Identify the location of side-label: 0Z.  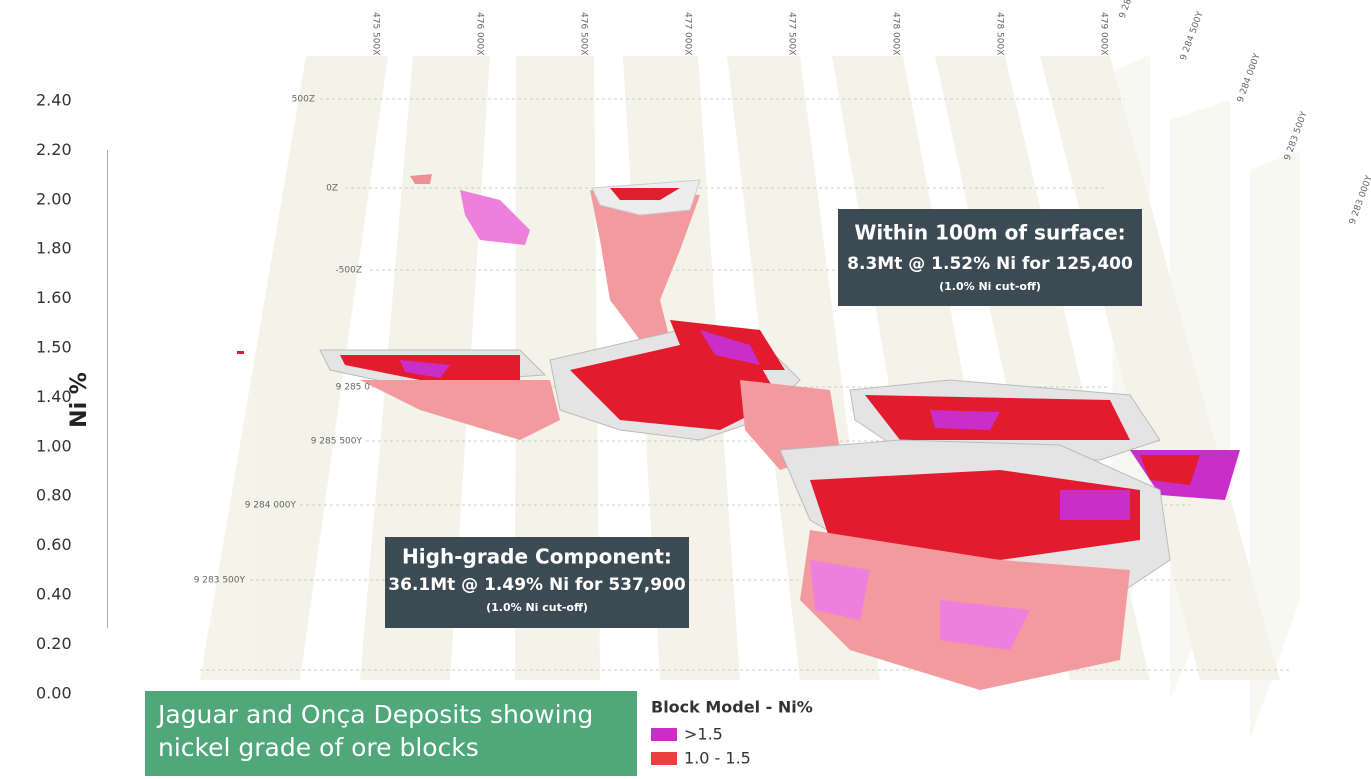
(332, 189).